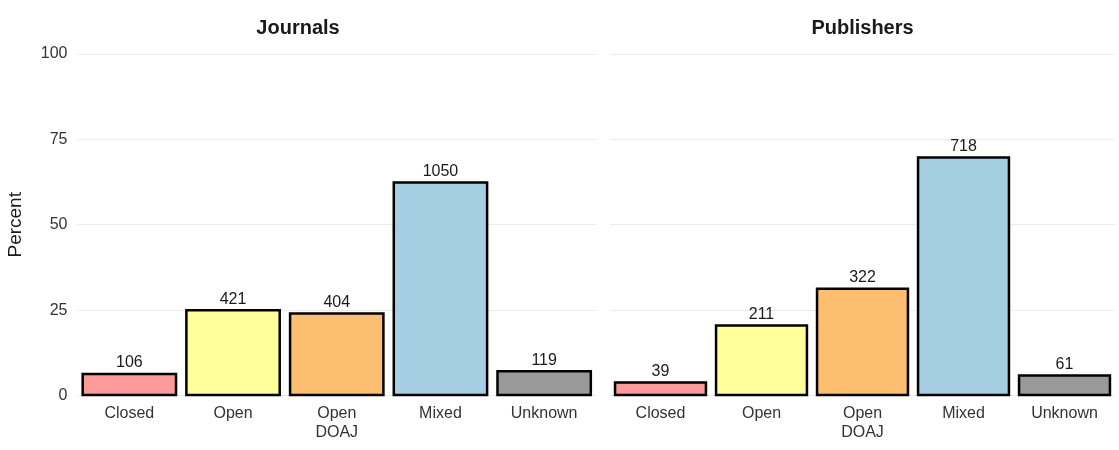  Describe the element at coordinates (63, 395) in the screenshot. I see `y-tick-label: 0` at that location.